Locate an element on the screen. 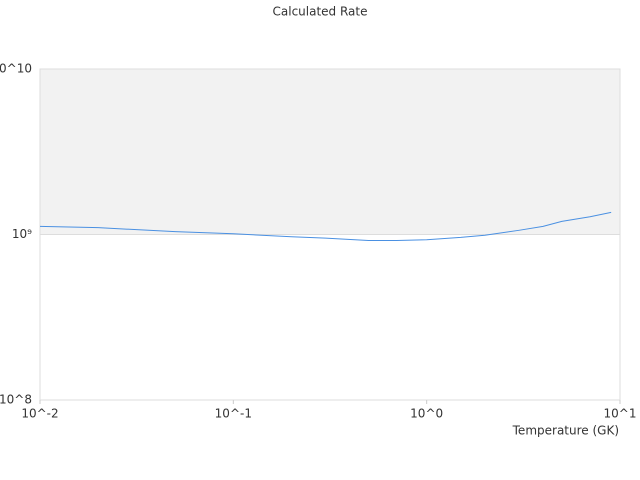 The width and height of the screenshot is (640, 480). y-tick-label: 10^10 is located at coordinates (16, 69).